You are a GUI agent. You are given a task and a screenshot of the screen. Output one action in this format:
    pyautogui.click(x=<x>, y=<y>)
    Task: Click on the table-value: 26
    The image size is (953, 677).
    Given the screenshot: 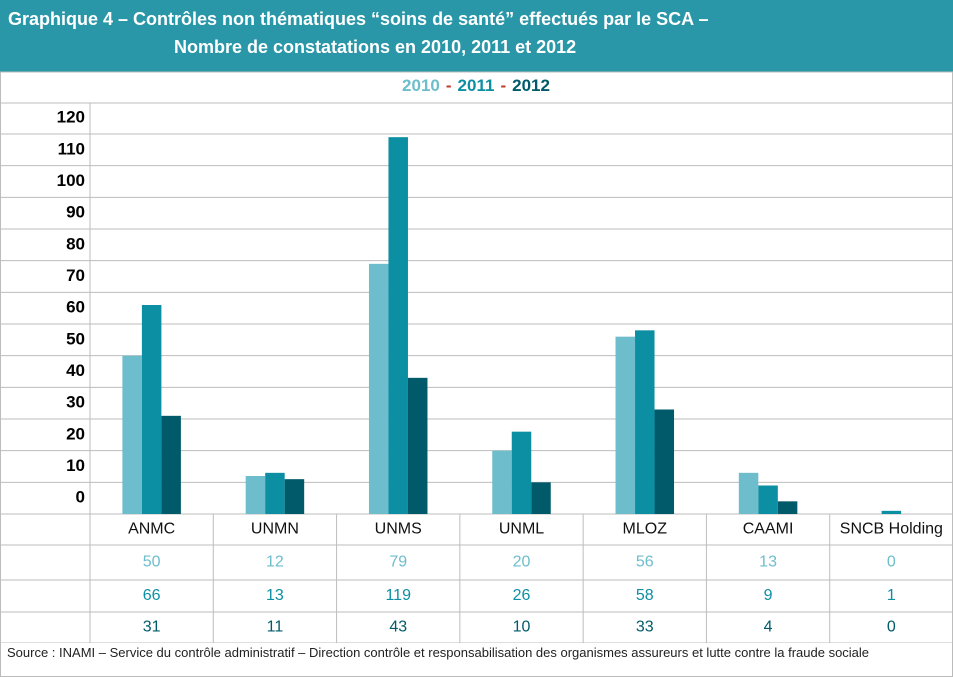 What is the action you would take?
    pyautogui.click(x=522, y=595)
    